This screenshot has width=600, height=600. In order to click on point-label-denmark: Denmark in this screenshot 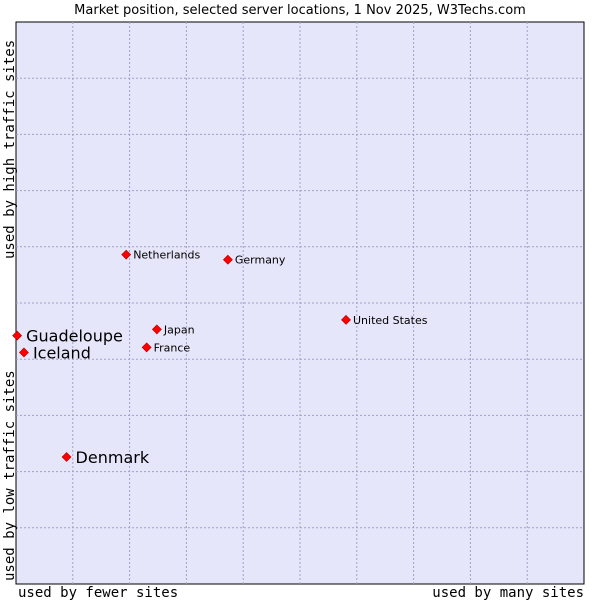, I will do `click(113, 457)`.